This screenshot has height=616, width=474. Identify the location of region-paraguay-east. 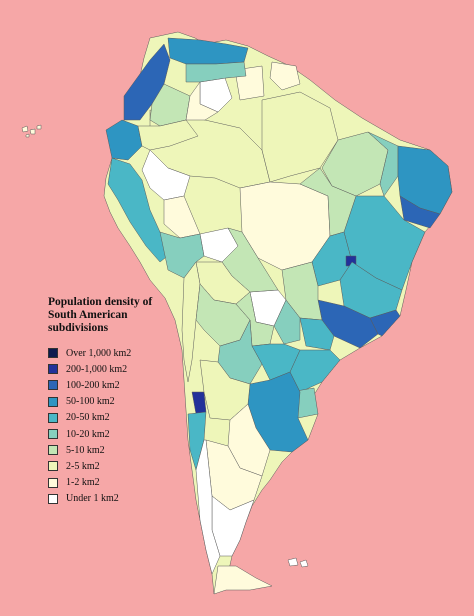
(287, 322).